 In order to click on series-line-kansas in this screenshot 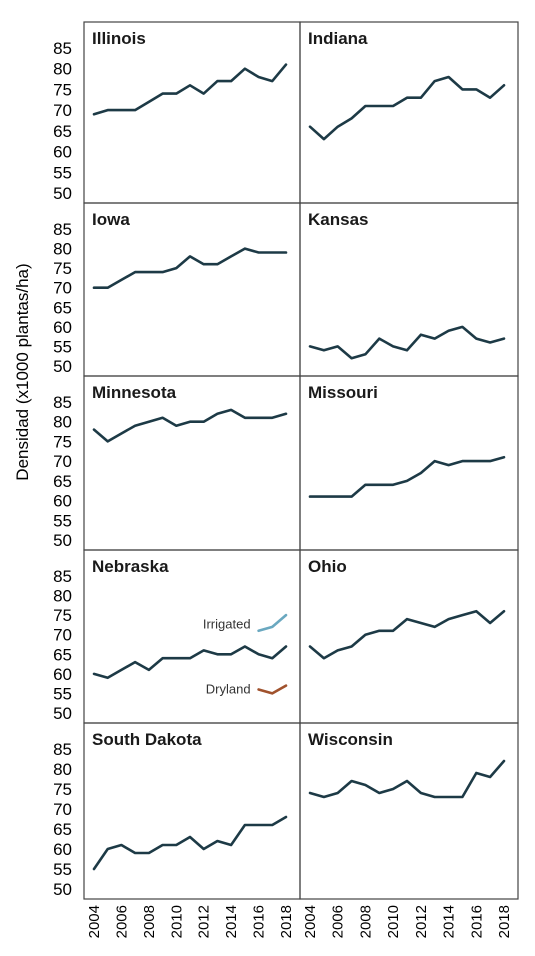, I will do `click(407, 342)`.